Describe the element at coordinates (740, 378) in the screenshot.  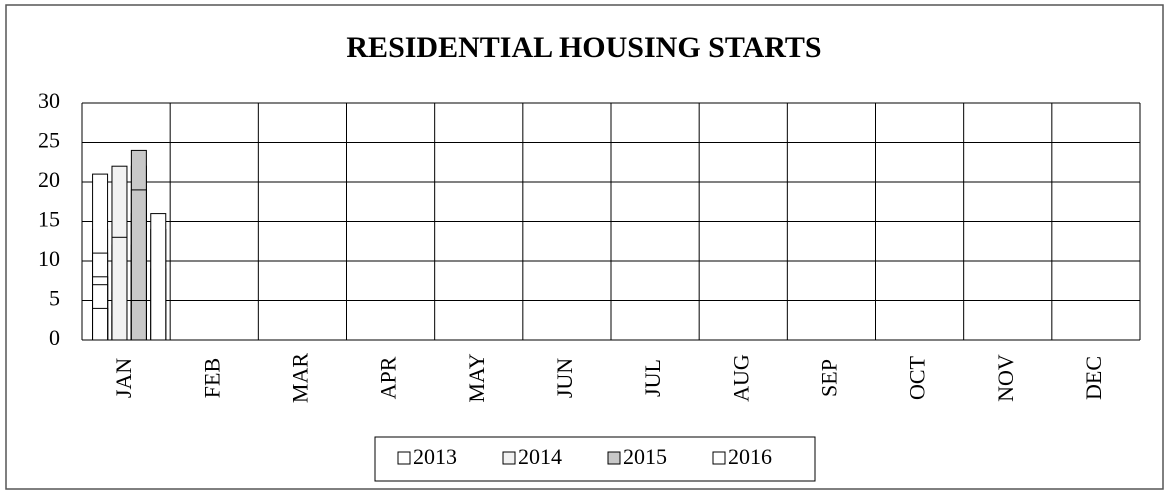
I see `x-tick-label: AUG` at that location.